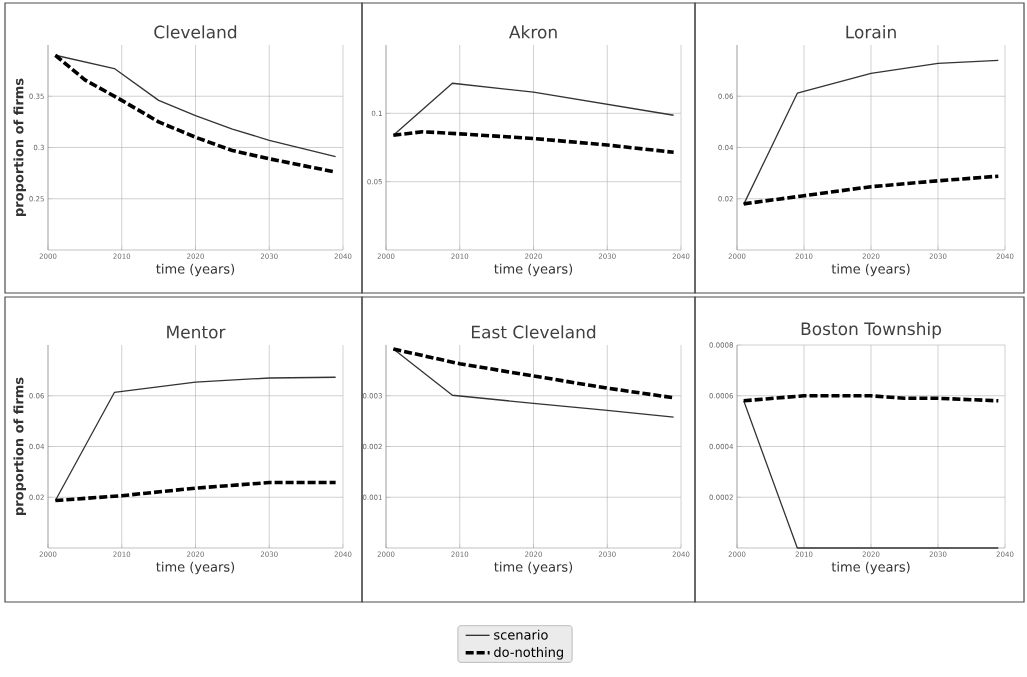 The height and width of the screenshot is (677, 1027). Describe the element at coordinates (533, 32) in the screenshot. I see `chart-title: Akron` at that location.